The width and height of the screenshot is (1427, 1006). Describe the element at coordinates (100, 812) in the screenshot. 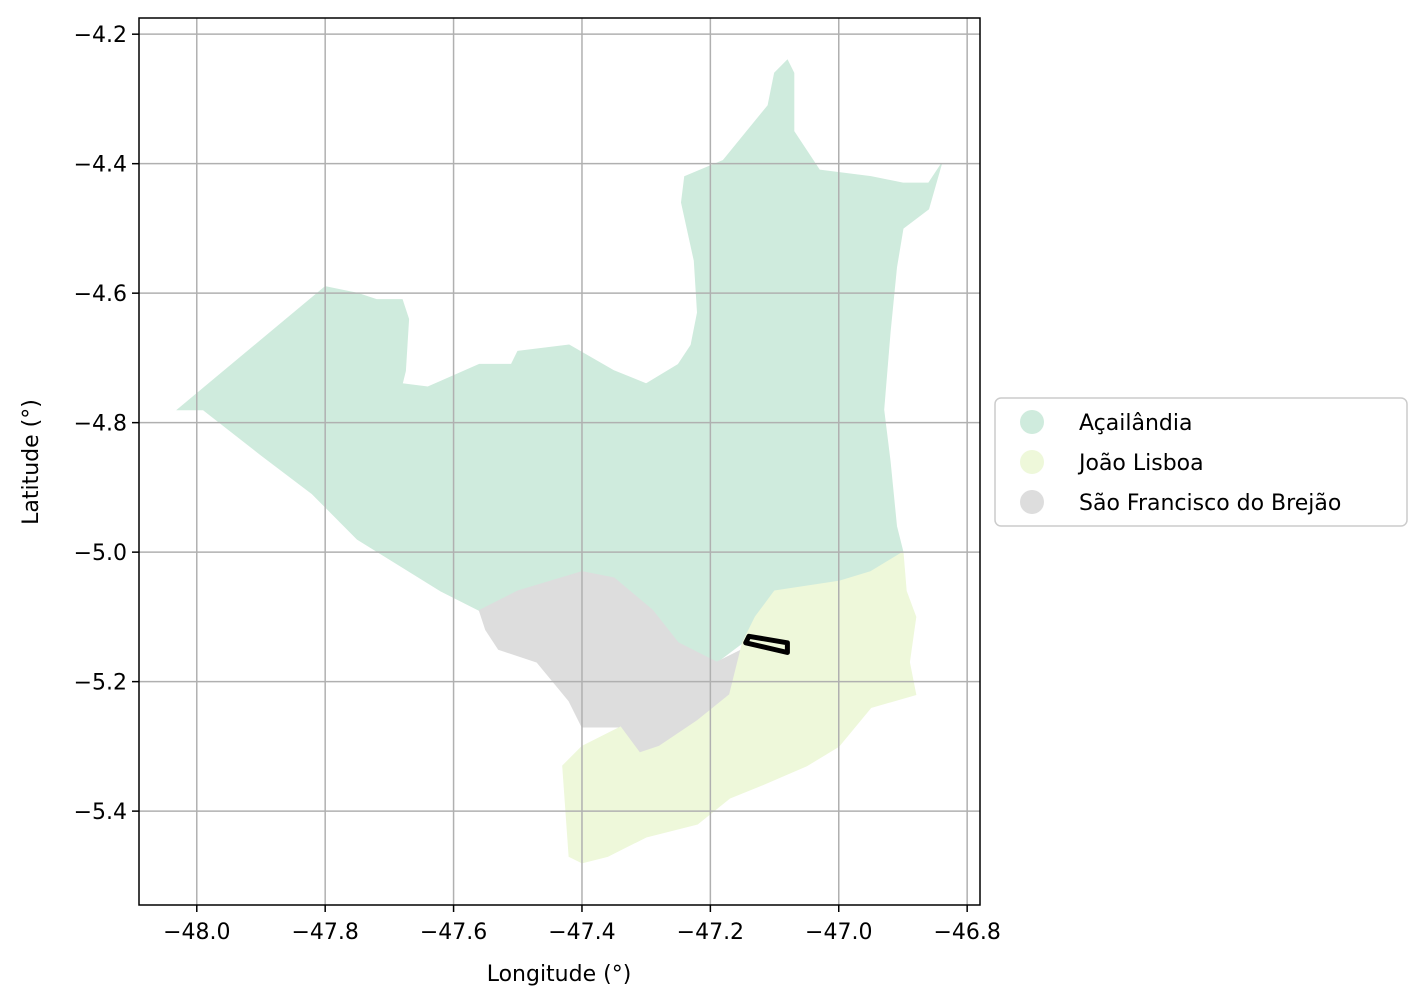

I see `y-tick-label: −5.4` at that location.